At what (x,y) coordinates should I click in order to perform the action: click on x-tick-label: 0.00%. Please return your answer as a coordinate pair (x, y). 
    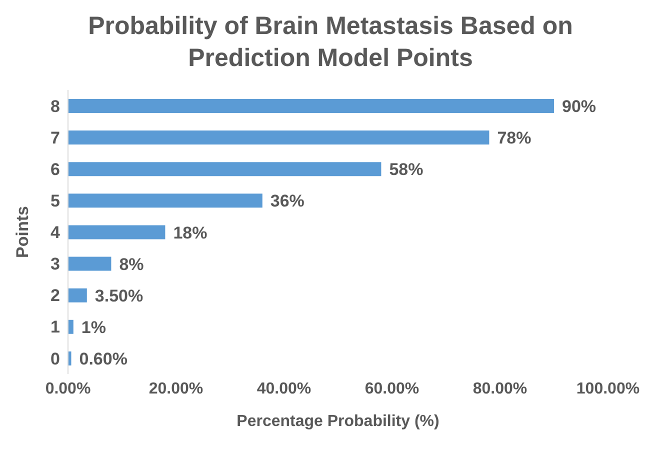
    Looking at the image, I should click on (68, 389).